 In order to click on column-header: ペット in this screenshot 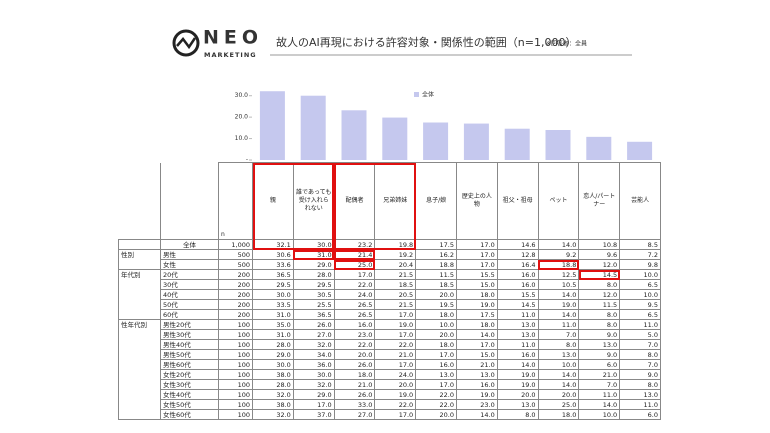, I will do `click(558, 201)`.